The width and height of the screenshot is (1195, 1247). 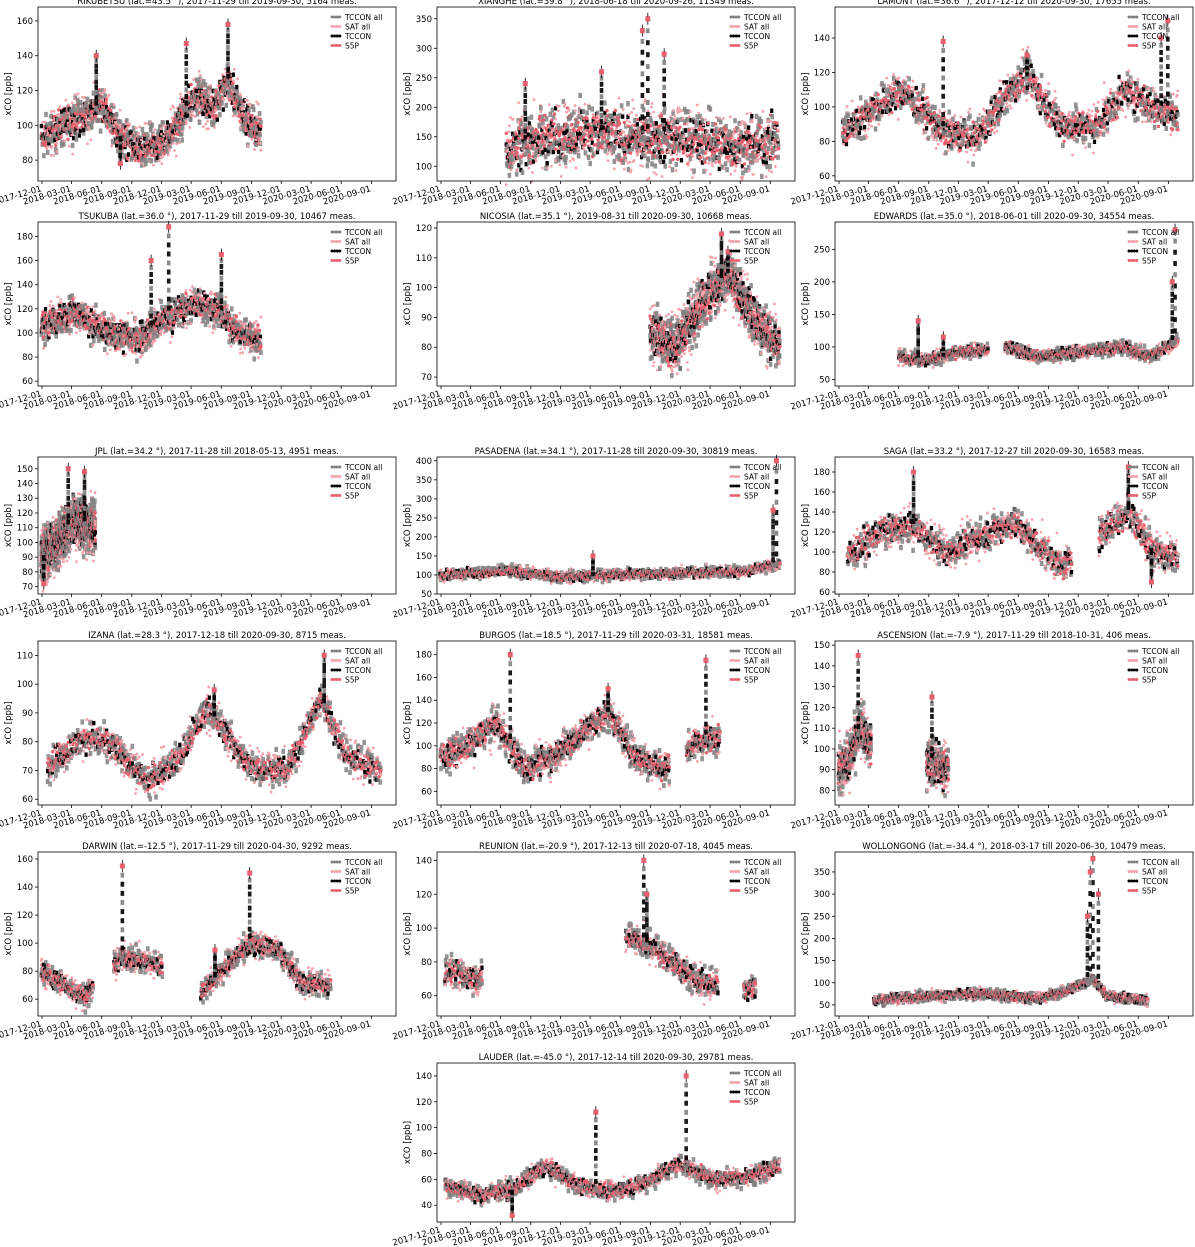 What do you see at coordinates (363, 17) in the screenshot?
I see `legend-entry: TCCON all` at bounding box center [363, 17].